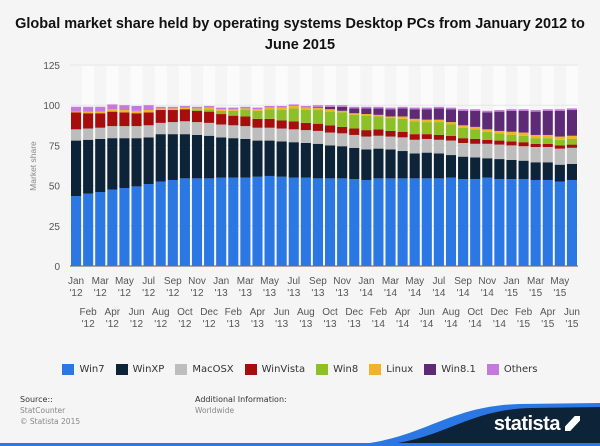 The width and height of the screenshot is (600, 446). Describe the element at coordinates (258, 312) in the screenshot. I see `x-tick-label-month: Apr` at that location.